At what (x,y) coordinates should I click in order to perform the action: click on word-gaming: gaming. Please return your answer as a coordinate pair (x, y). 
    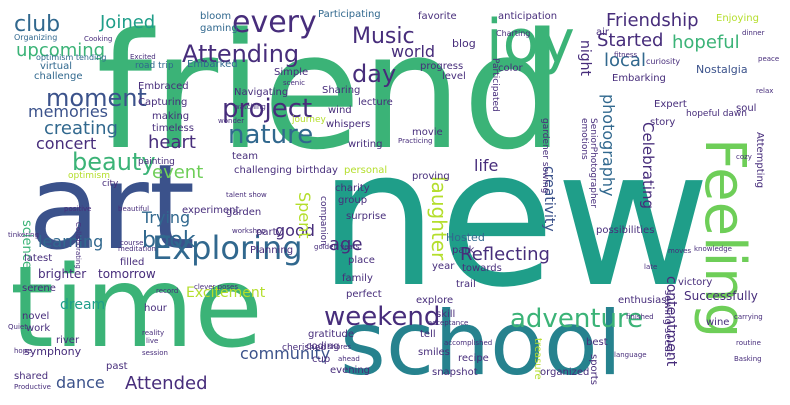
    Looking at the image, I should click on (219, 28).